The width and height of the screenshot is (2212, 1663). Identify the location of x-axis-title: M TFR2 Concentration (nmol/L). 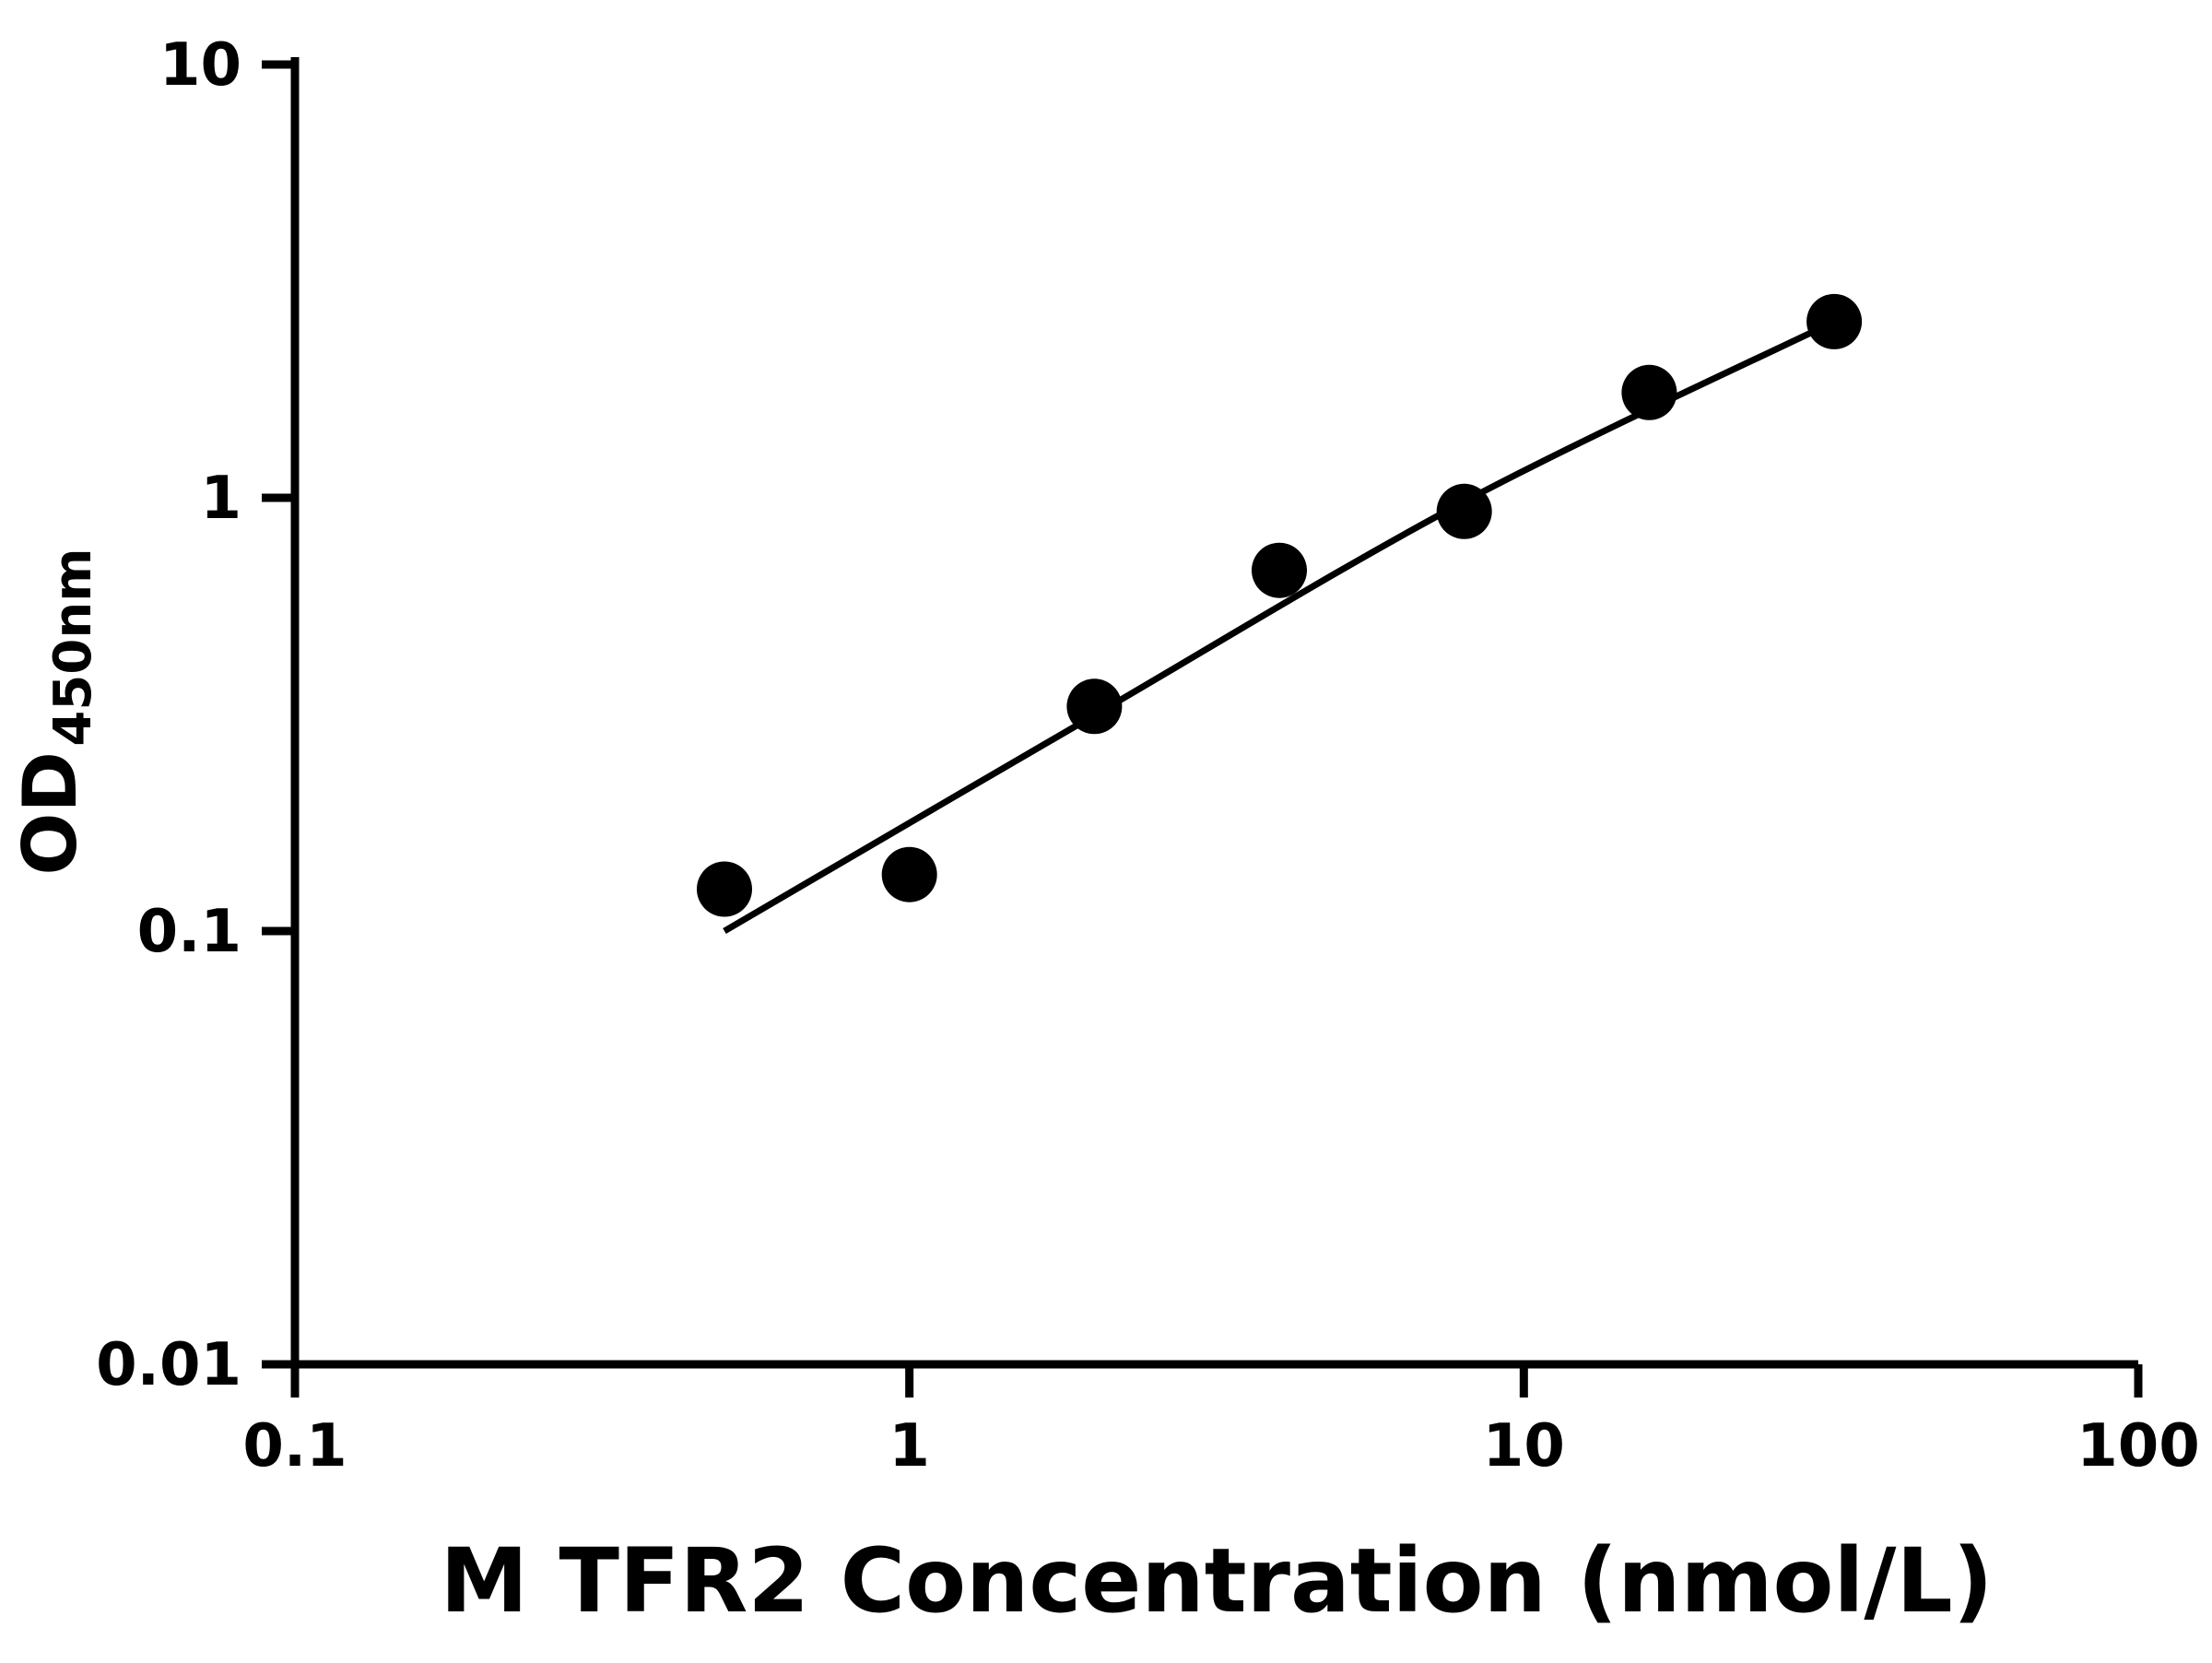
(1216, 1581).